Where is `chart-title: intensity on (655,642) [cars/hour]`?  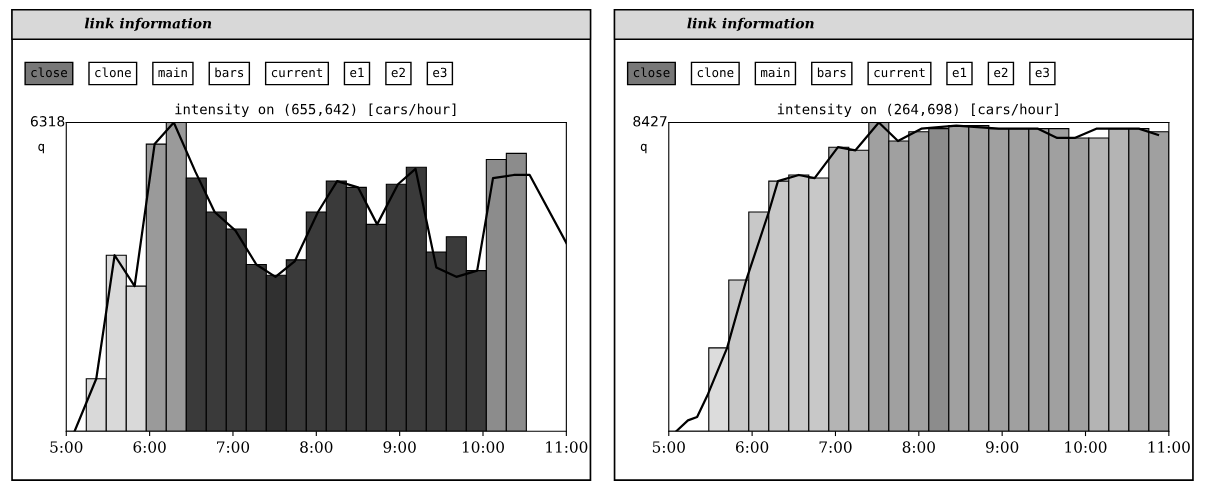
chart-title: intensity on (655,642) [cars/hour] is located at coordinates (315, 110).